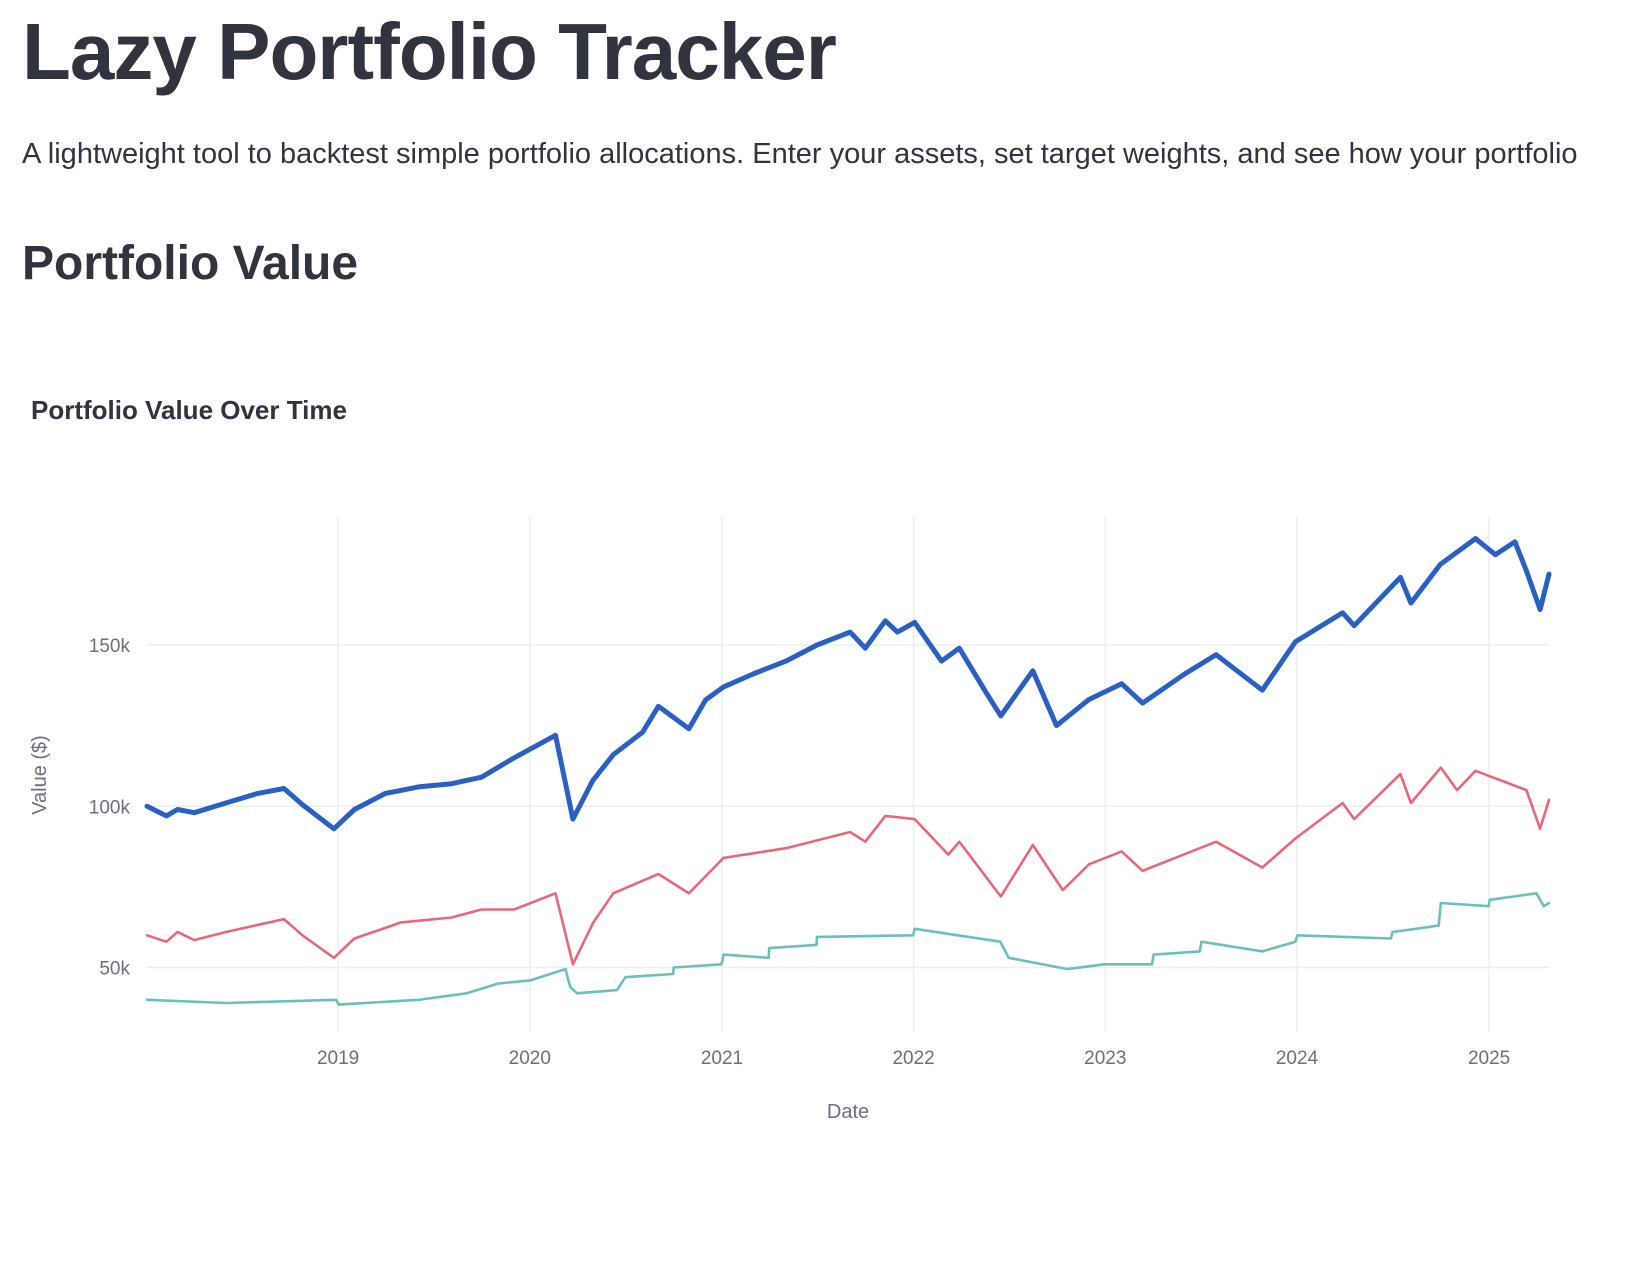 This screenshot has width=1636, height=1280. What do you see at coordinates (189, 410) in the screenshot?
I see `chart-title: Portfolio Value Over Time` at bounding box center [189, 410].